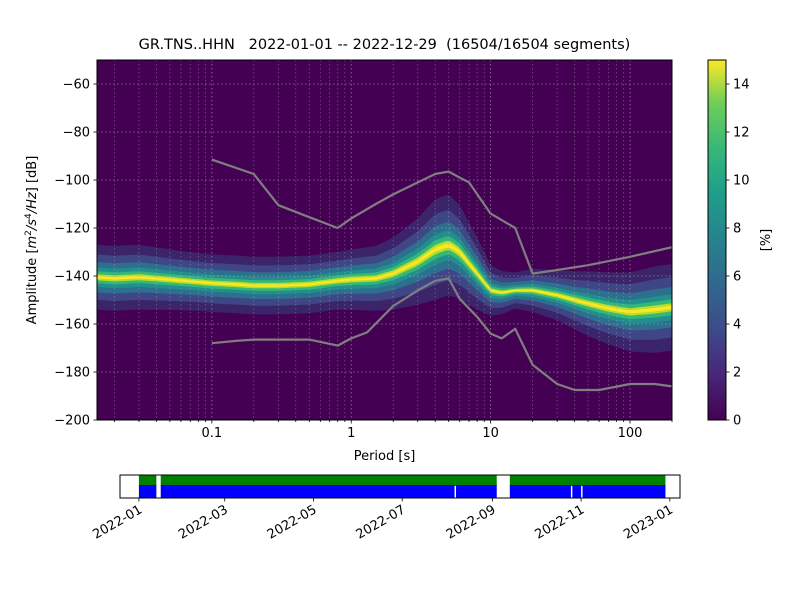  I want to click on x-tick-label: 1, so click(351, 433).